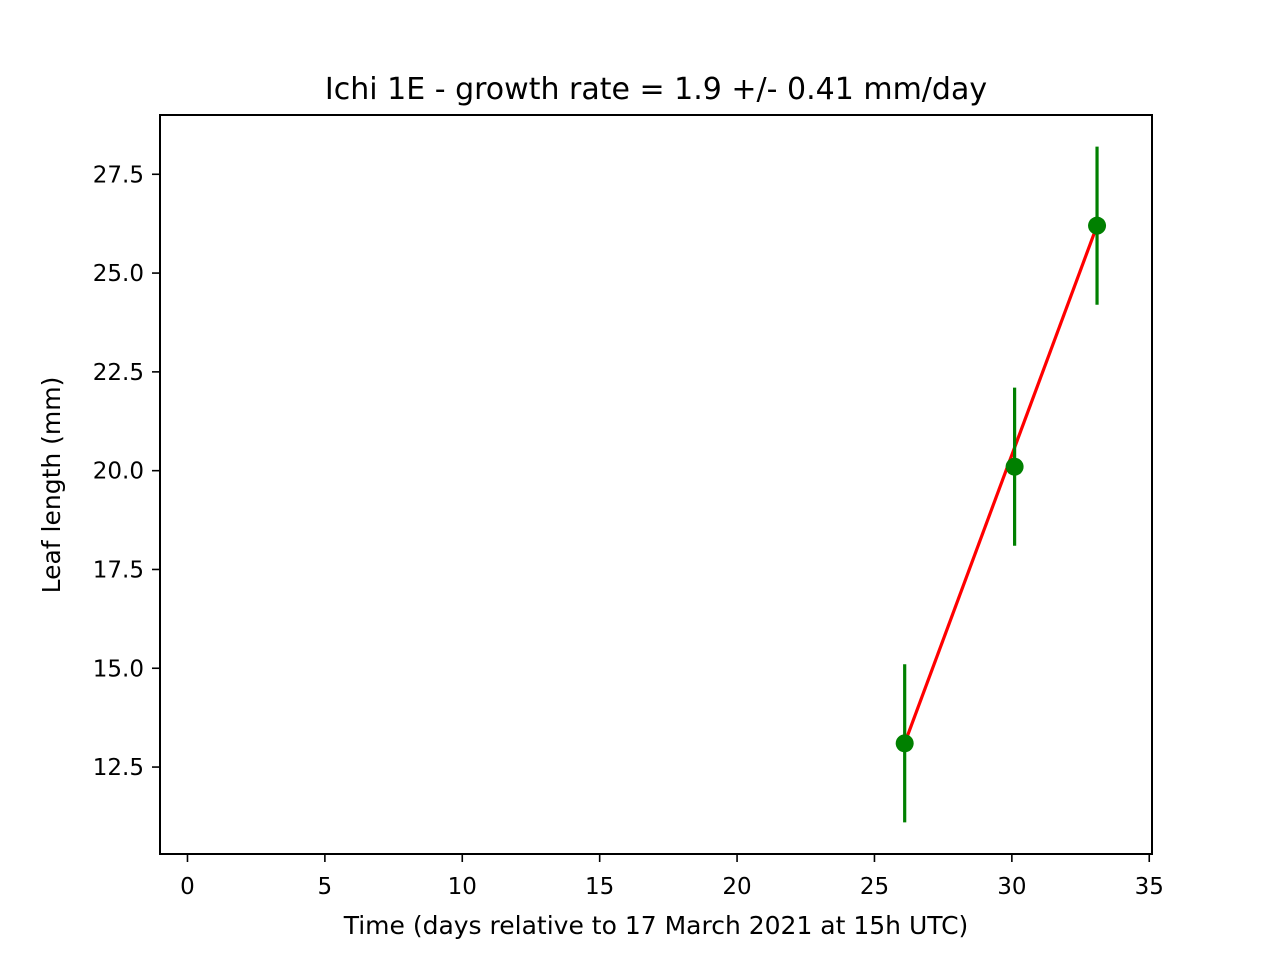 This screenshot has height=960, width=1280. What do you see at coordinates (599, 887) in the screenshot?
I see `x-tick-label: 15` at bounding box center [599, 887].